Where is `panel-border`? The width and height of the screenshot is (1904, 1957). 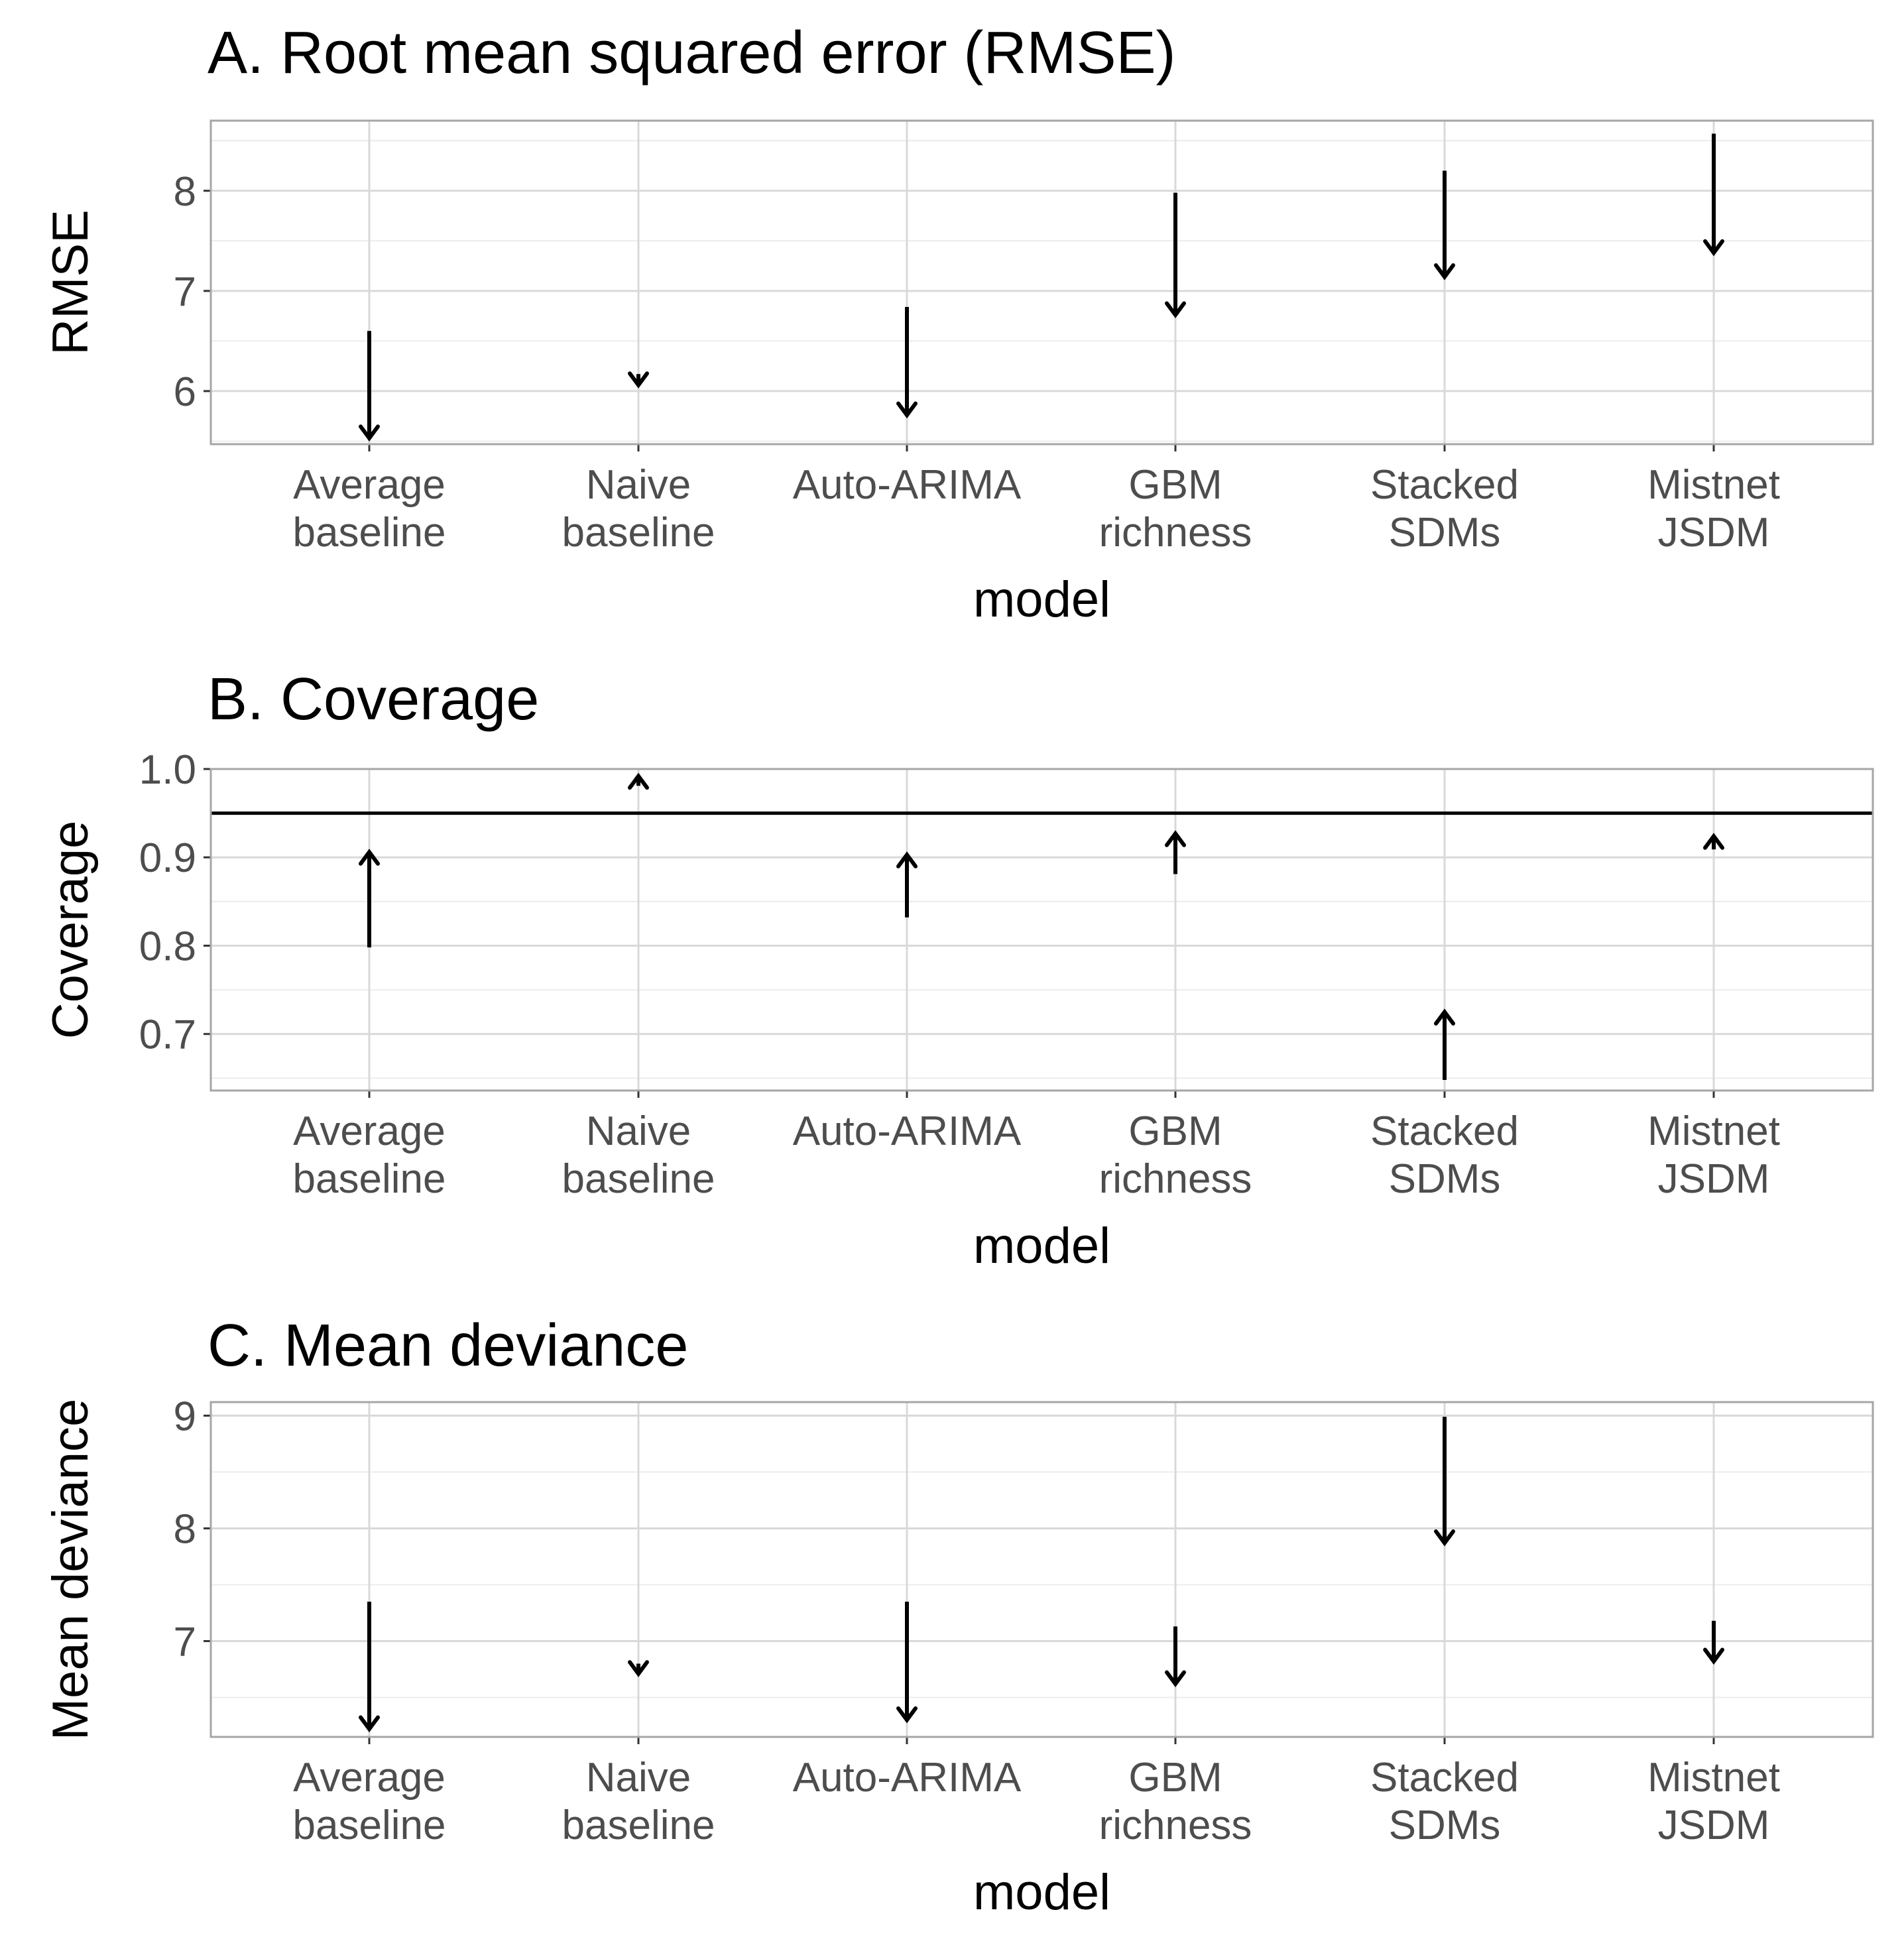 panel-border is located at coordinates (1041, 930).